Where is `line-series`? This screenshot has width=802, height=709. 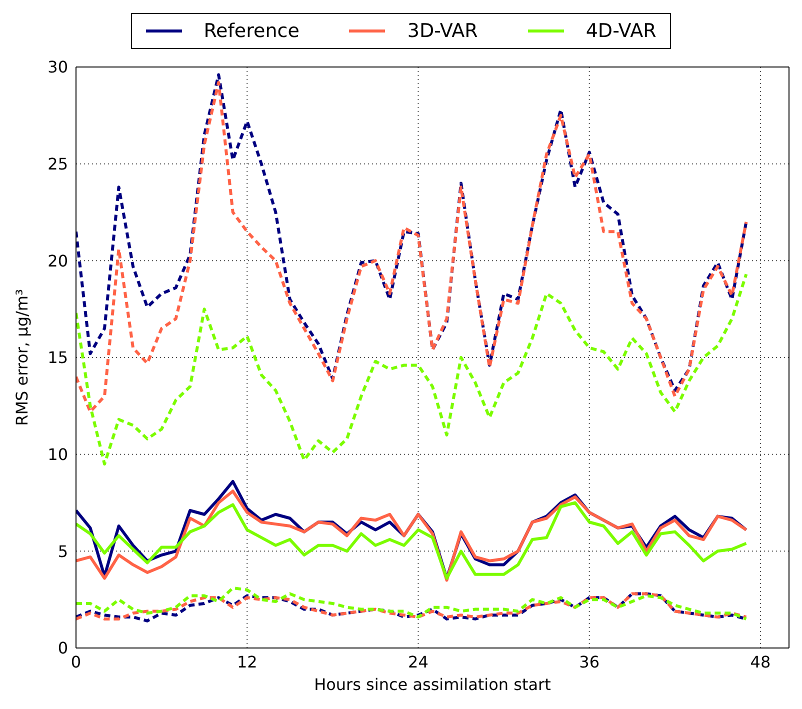 line-series is located at coordinates (412, 603).